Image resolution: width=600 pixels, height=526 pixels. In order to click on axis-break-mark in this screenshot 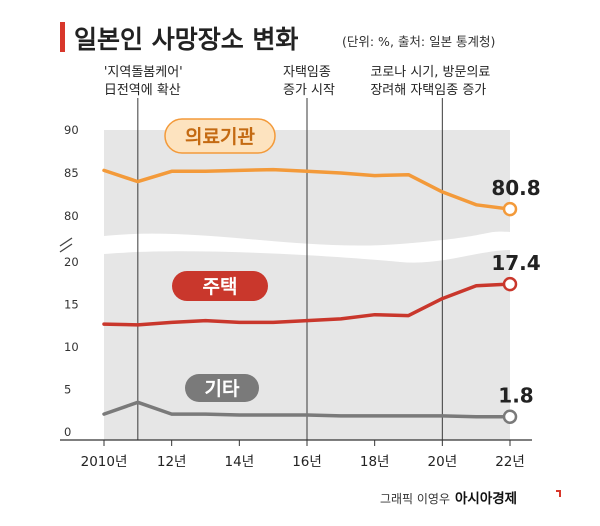, I will do `click(66, 245)`.